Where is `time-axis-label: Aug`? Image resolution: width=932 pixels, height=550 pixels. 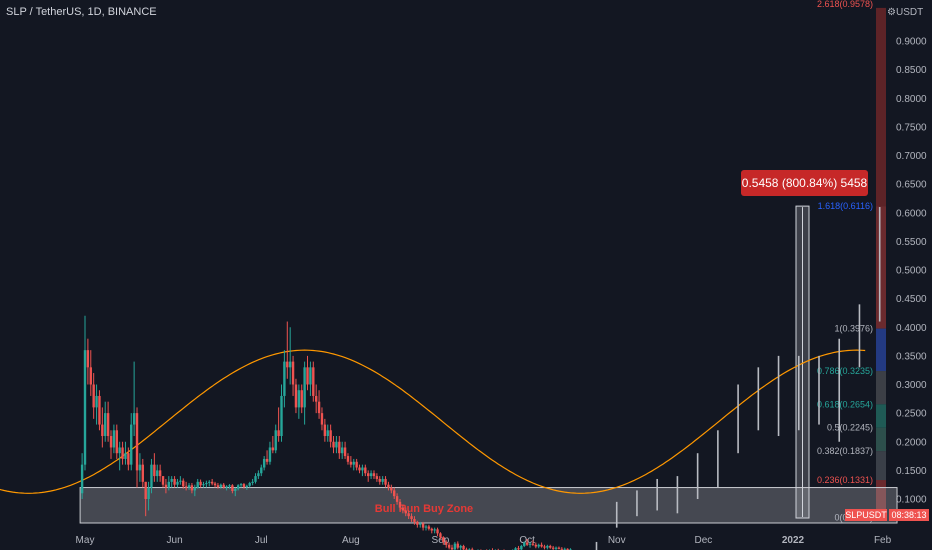 time-axis-label: Aug is located at coordinates (351, 540).